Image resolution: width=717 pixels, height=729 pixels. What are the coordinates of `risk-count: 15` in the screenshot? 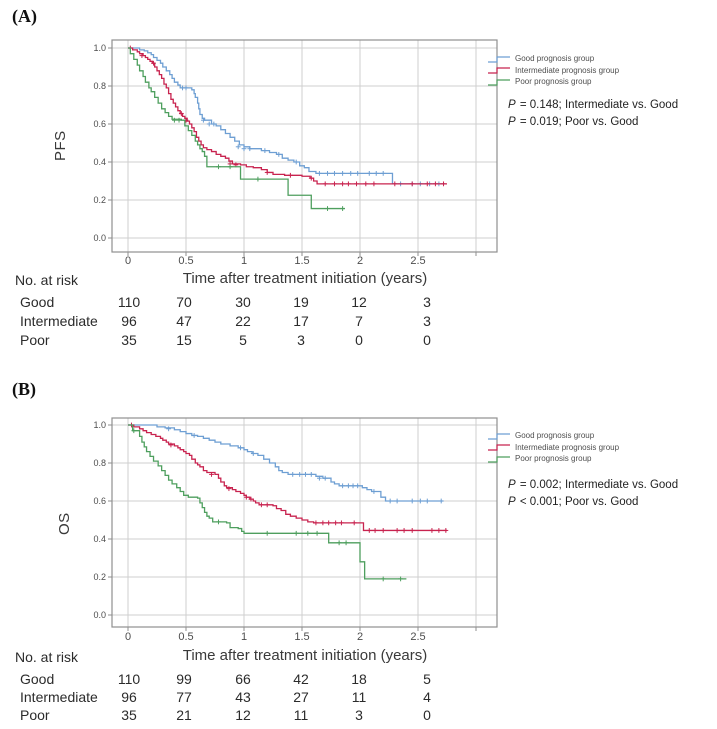 It's located at (184, 340).